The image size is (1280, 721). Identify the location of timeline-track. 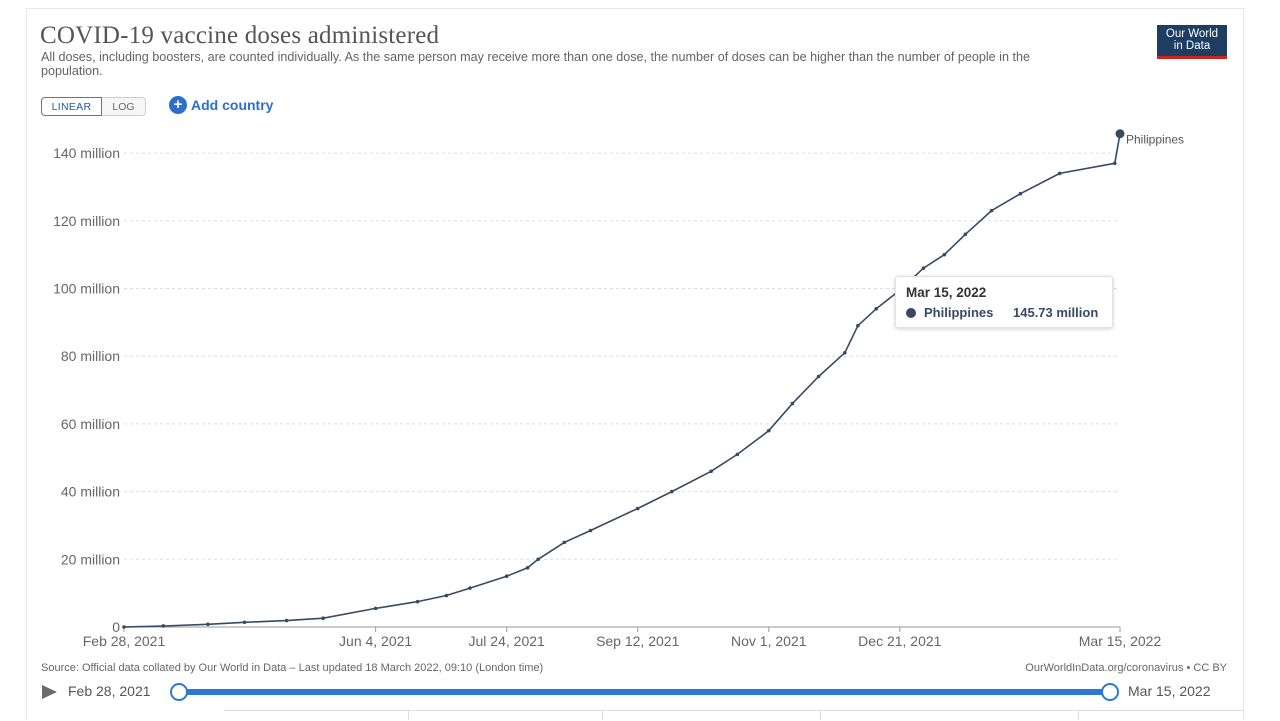
(644, 692).